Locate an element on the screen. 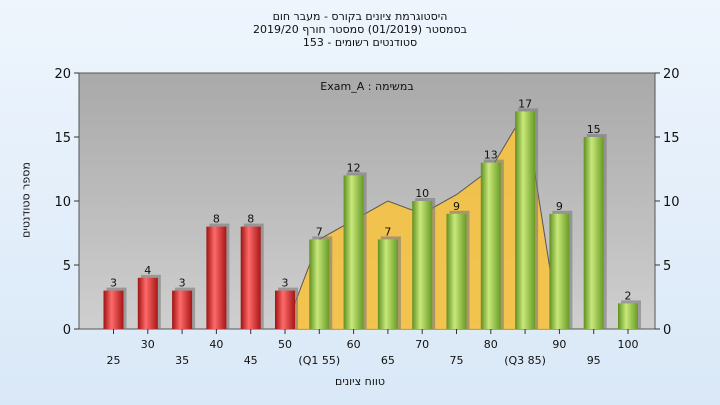 The image size is (720, 405). registered-students: סטודנטים רשומים - 153 is located at coordinates (360, 42).